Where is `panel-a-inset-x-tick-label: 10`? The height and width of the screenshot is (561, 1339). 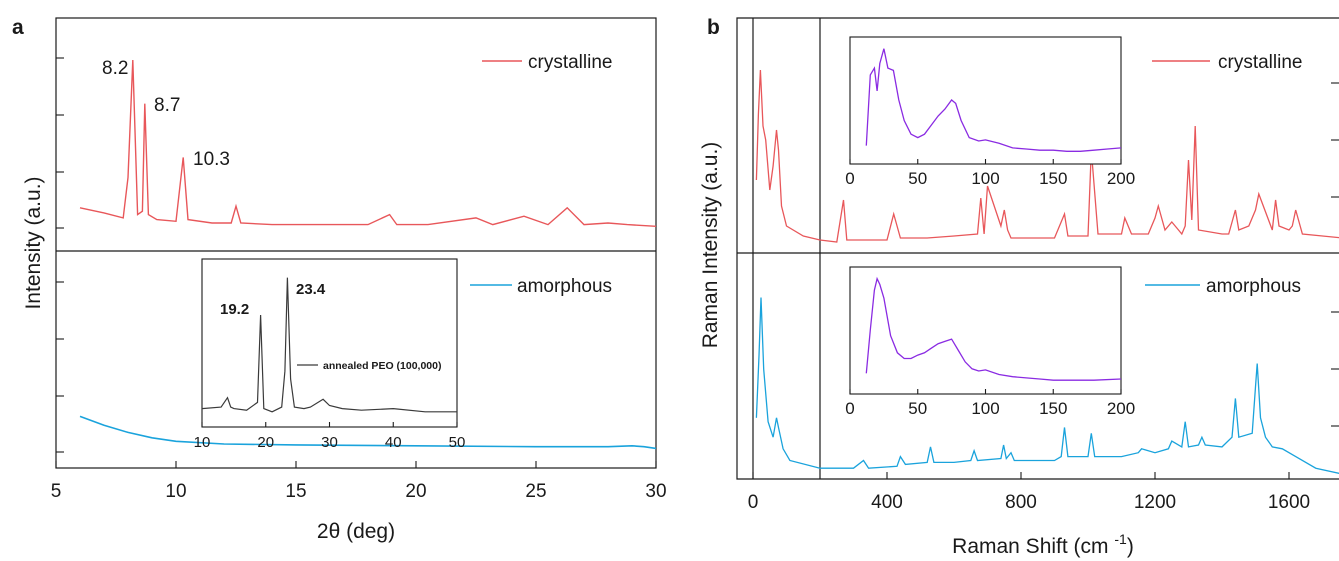
panel-a-inset-x-tick-label: 10 is located at coordinates (202, 442).